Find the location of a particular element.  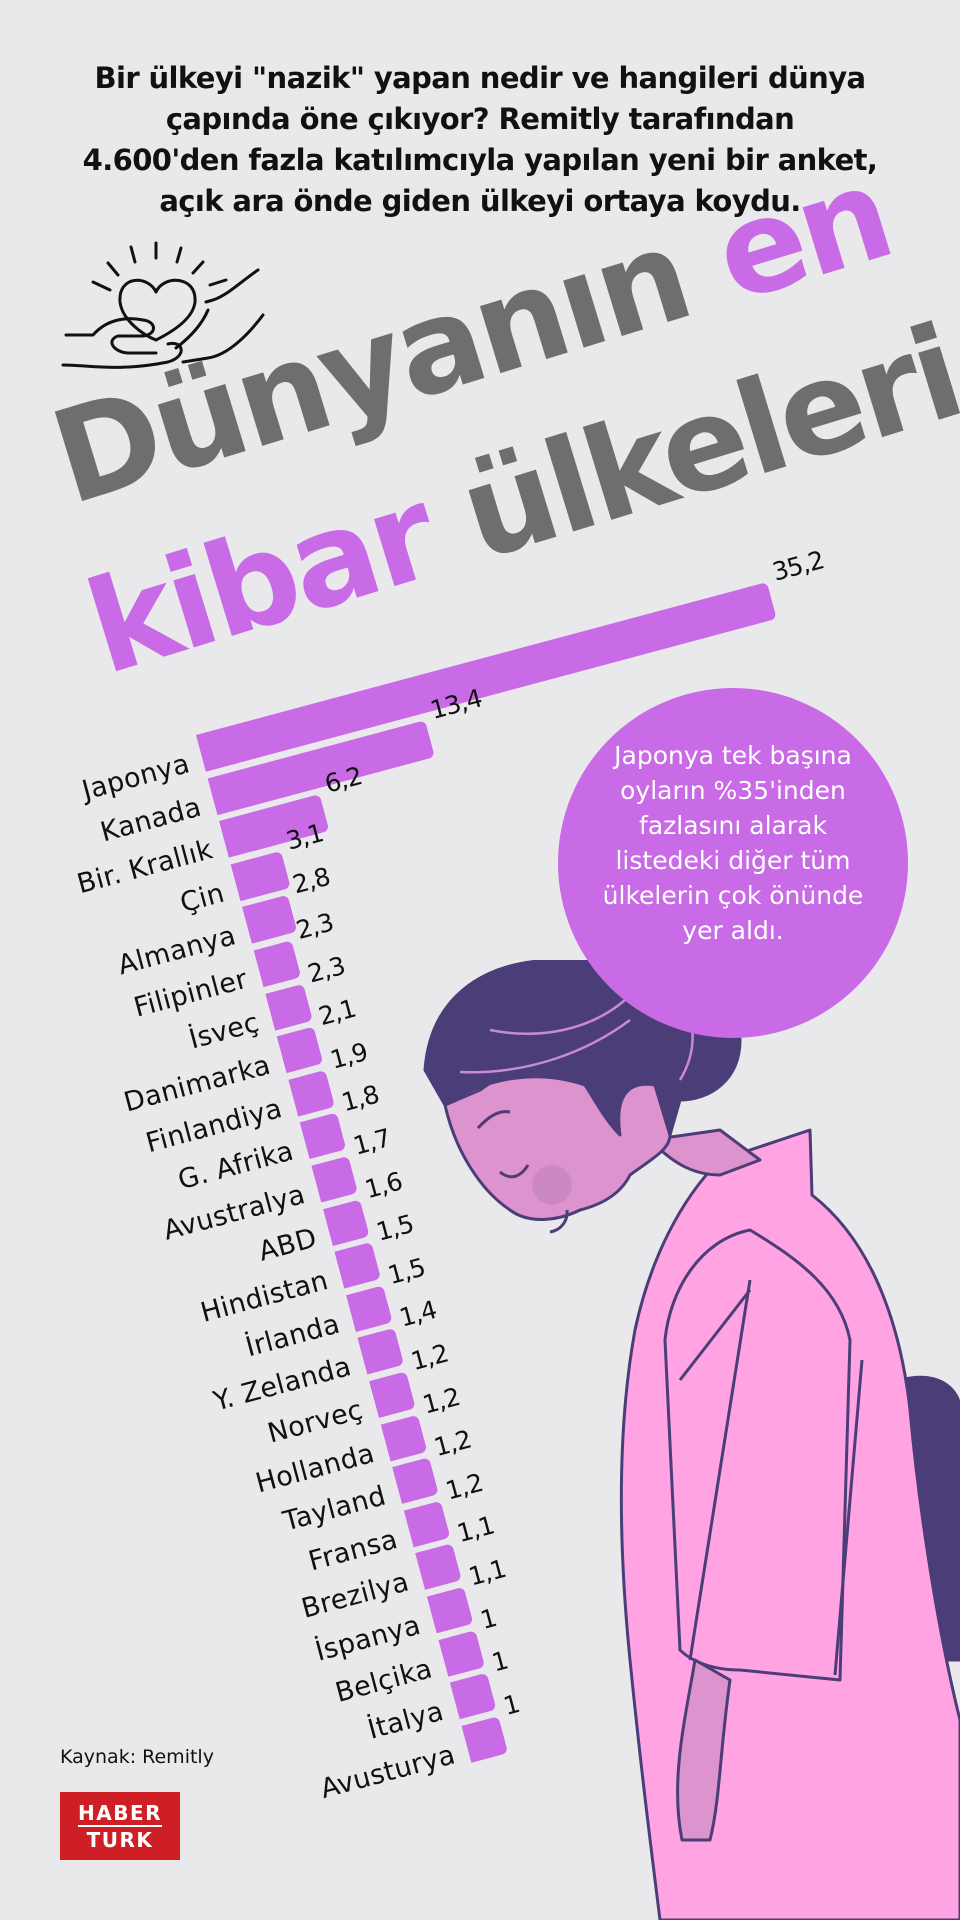

bar-value-label: 2,8 is located at coordinates (311, 881).